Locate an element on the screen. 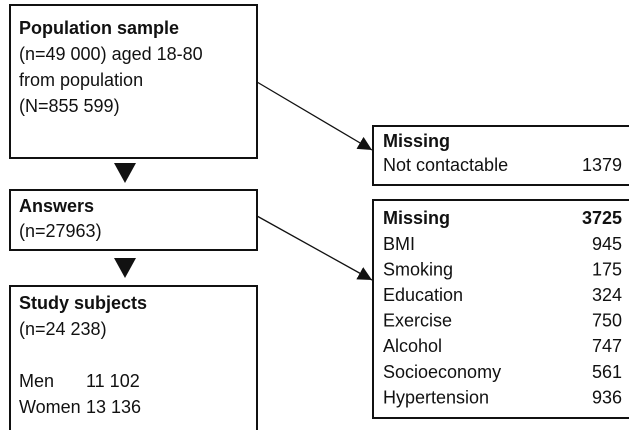 The height and width of the screenshot is (430, 629). row-label: Smoking is located at coordinates (418, 269).